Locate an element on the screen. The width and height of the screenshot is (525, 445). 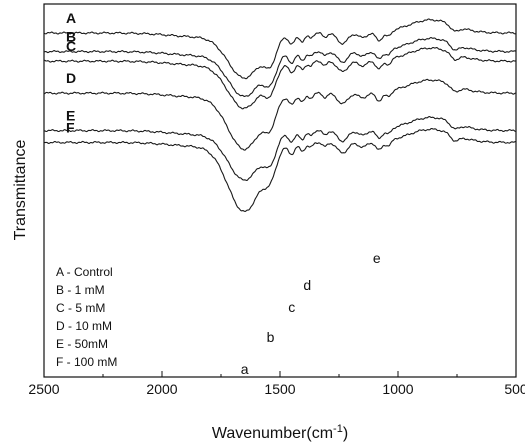
x-tick-label: 1000 is located at coordinates (397, 389).